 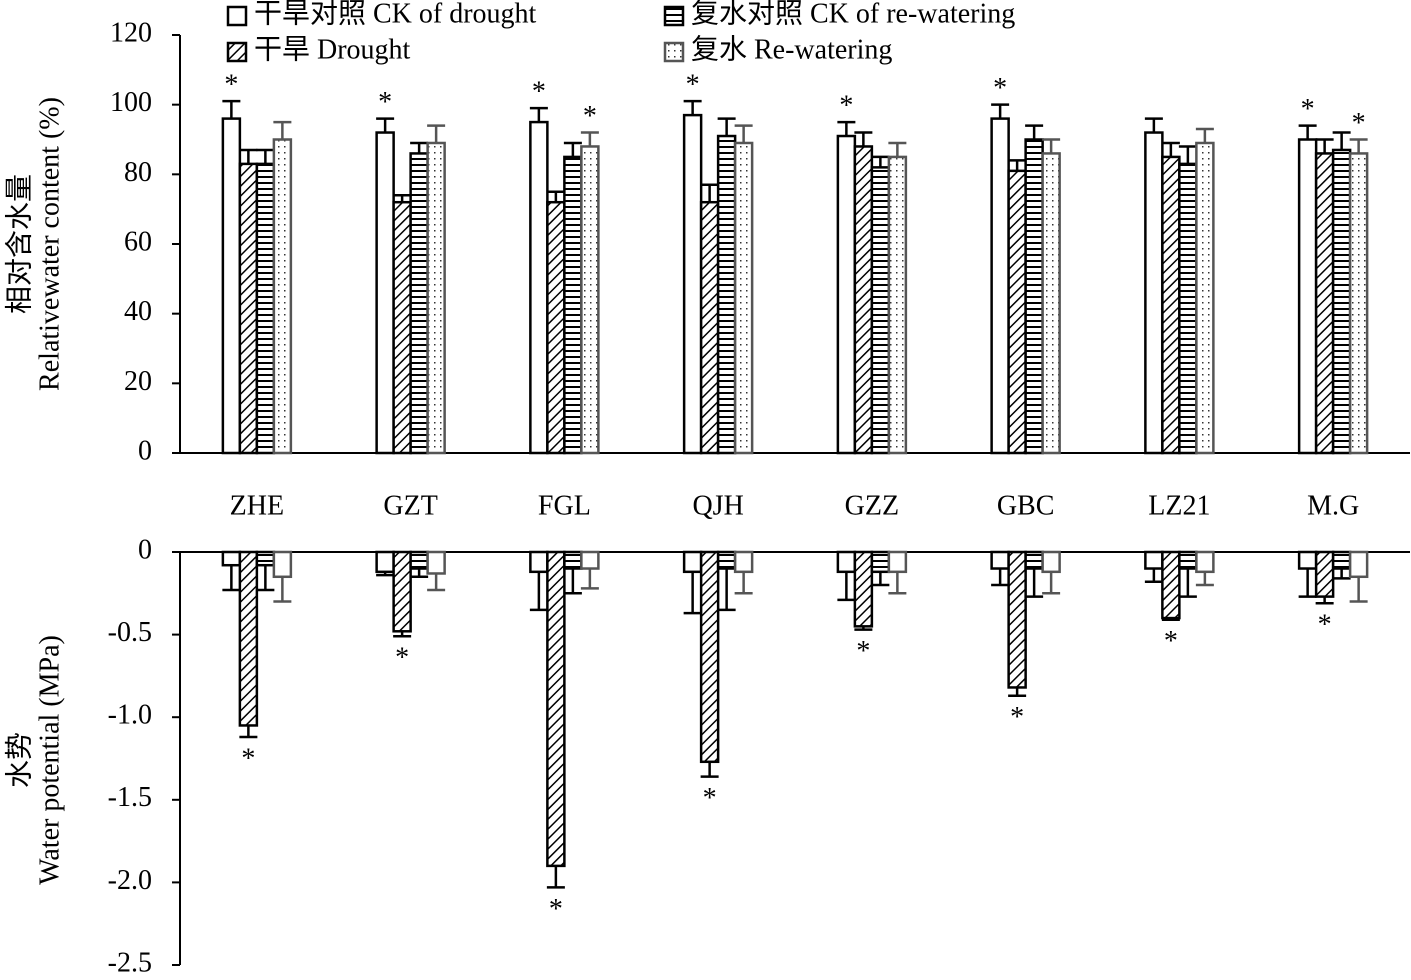 What do you see at coordinates (19, 244) in the screenshot?
I see `y-axis-title: 相对含水量` at bounding box center [19, 244].